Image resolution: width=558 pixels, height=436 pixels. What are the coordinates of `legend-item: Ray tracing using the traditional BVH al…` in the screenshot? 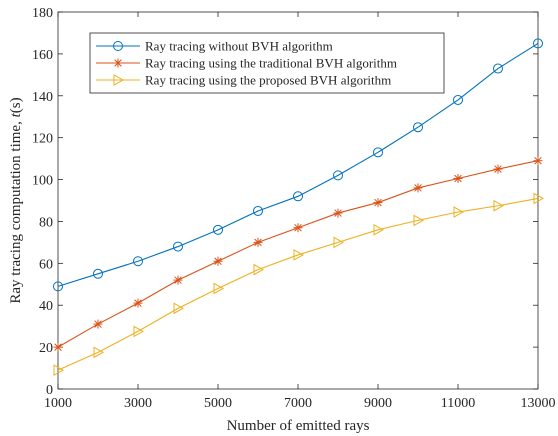 It's located at (246, 63).